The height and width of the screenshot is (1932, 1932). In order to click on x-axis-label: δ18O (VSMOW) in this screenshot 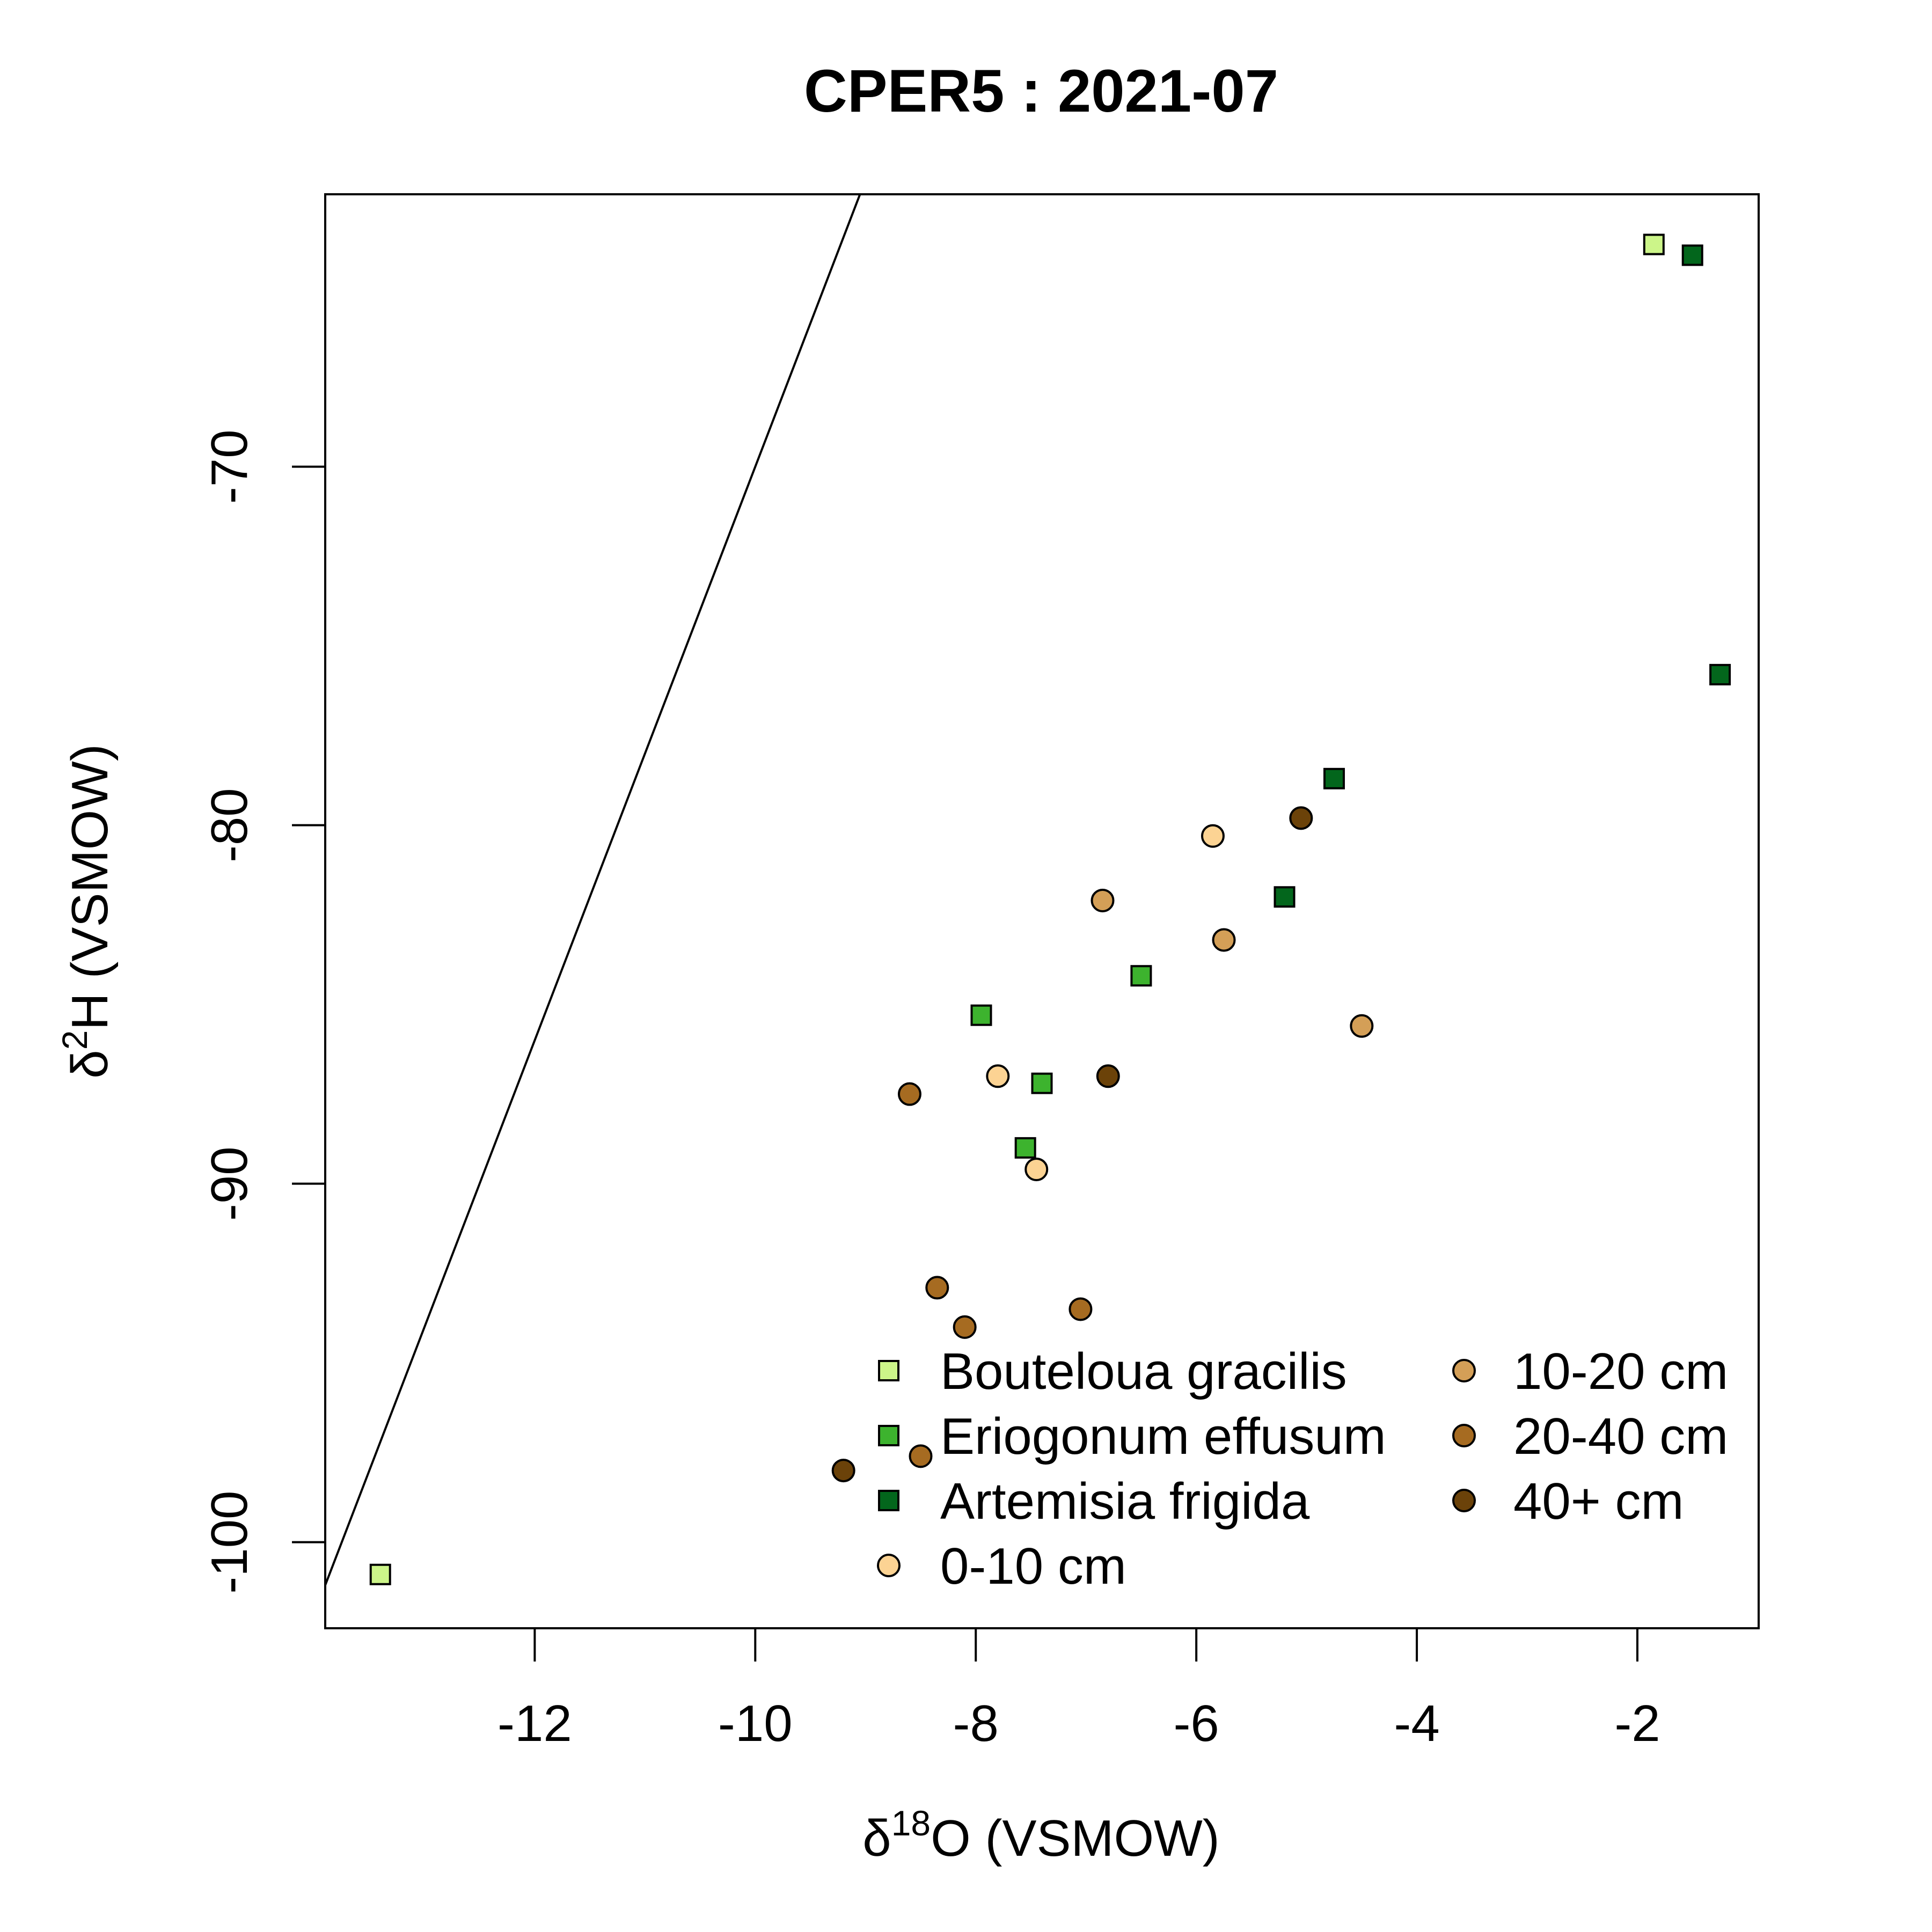, I will do `click(1040, 1835)`.